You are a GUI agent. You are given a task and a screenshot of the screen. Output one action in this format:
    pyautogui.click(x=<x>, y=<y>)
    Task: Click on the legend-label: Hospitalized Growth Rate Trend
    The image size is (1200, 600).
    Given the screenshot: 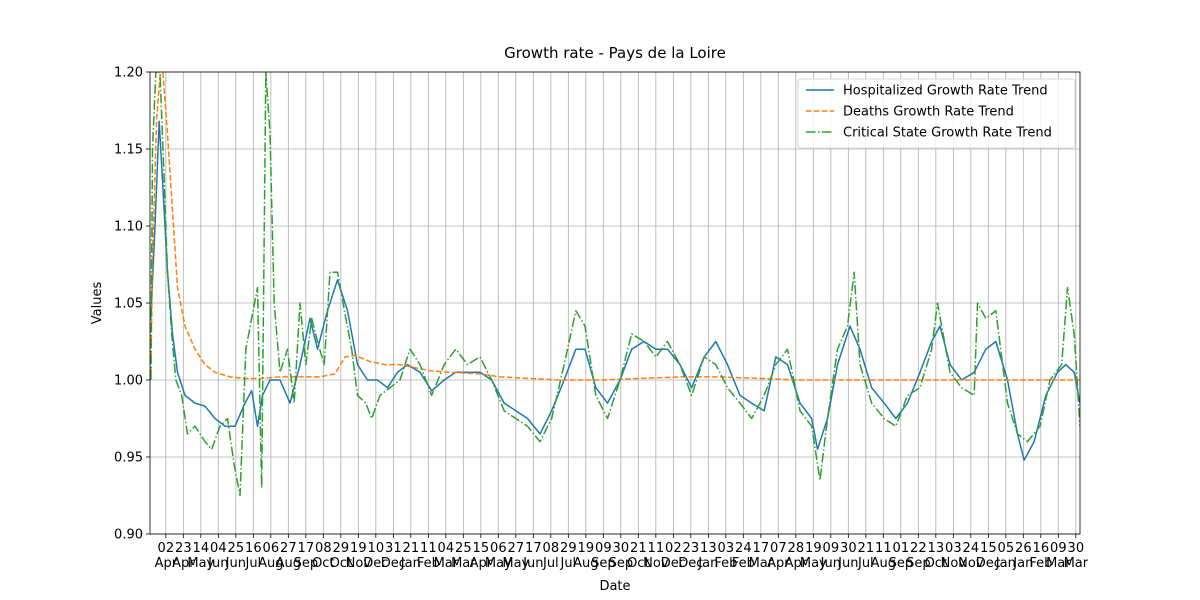 What is the action you would take?
    pyautogui.click(x=945, y=91)
    